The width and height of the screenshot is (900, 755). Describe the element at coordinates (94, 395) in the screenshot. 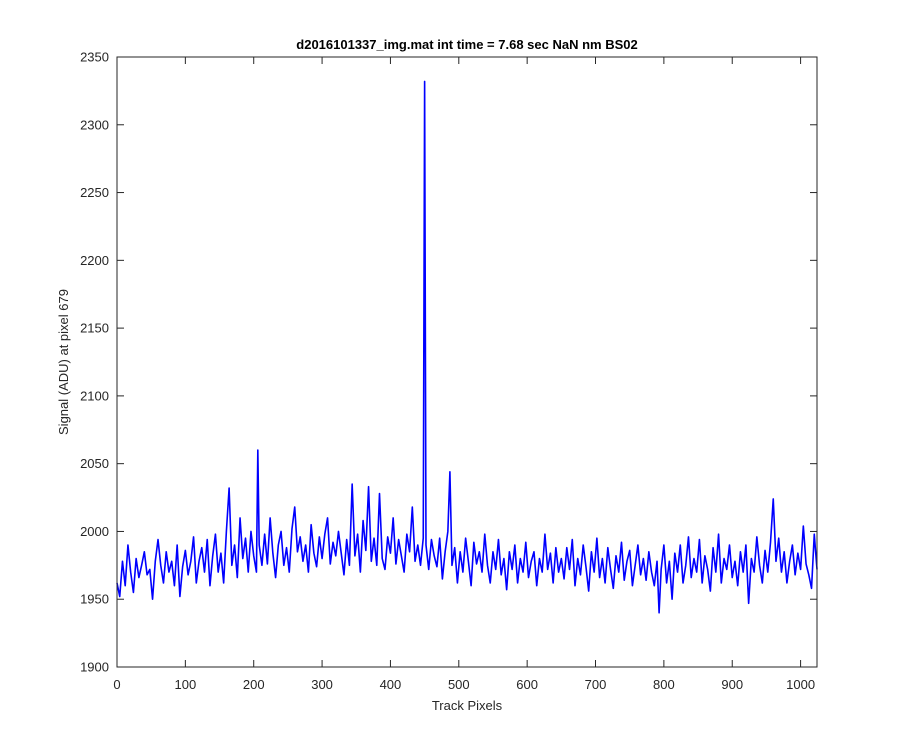

I see `y-tick-label: 2100` at that location.